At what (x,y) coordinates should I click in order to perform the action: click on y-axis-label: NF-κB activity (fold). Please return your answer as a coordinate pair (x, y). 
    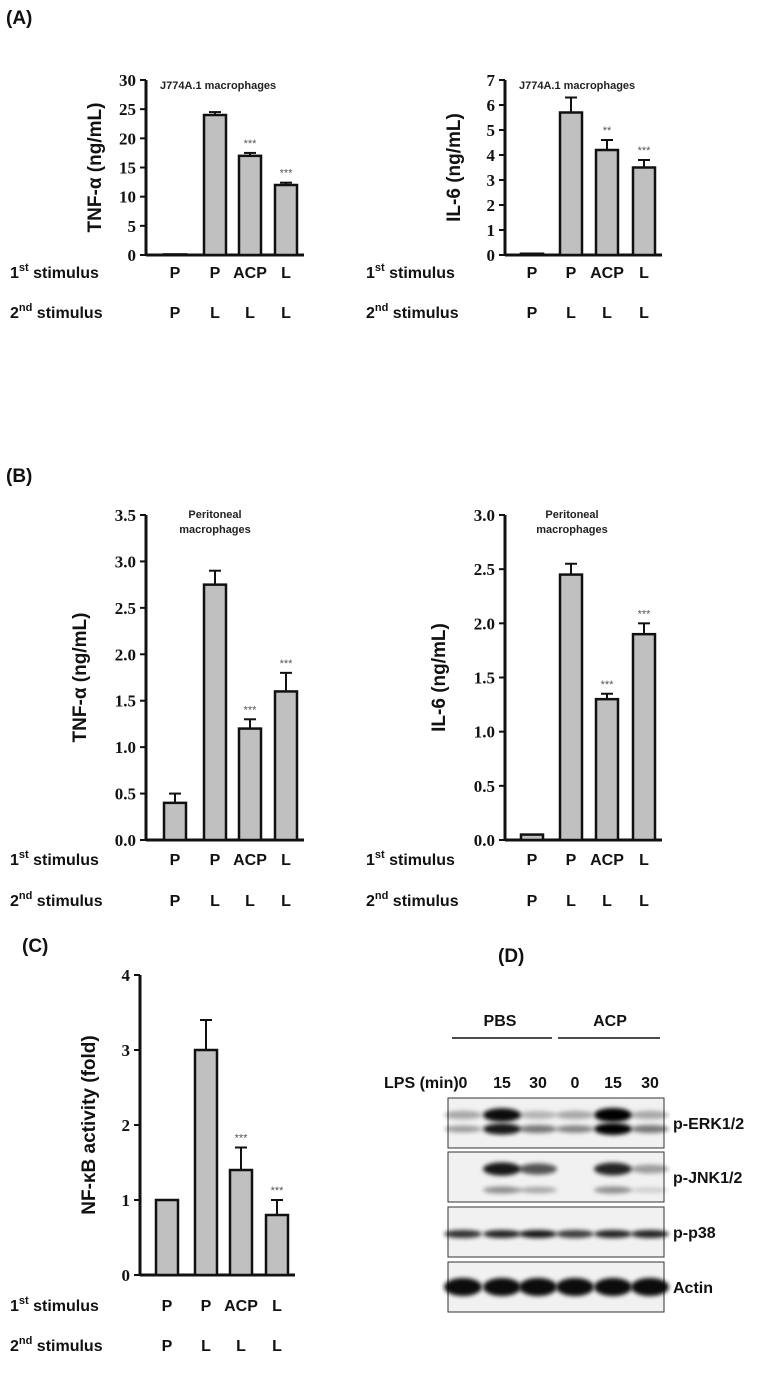
    Looking at the image, I should click on (89, 1124).